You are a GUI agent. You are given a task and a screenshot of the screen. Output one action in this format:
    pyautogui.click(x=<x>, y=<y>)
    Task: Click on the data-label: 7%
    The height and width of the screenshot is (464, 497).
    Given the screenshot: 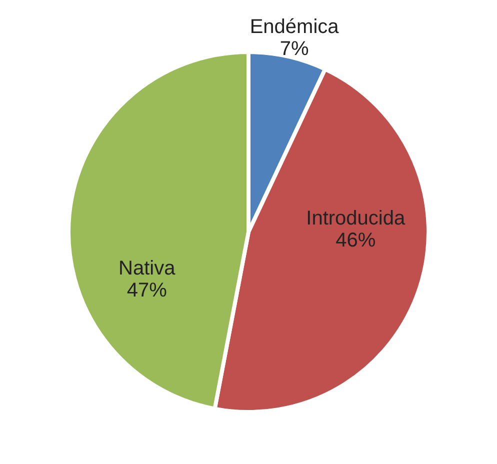 What is the action you would take?
    pyautogui.click(x=294, y=49)
    